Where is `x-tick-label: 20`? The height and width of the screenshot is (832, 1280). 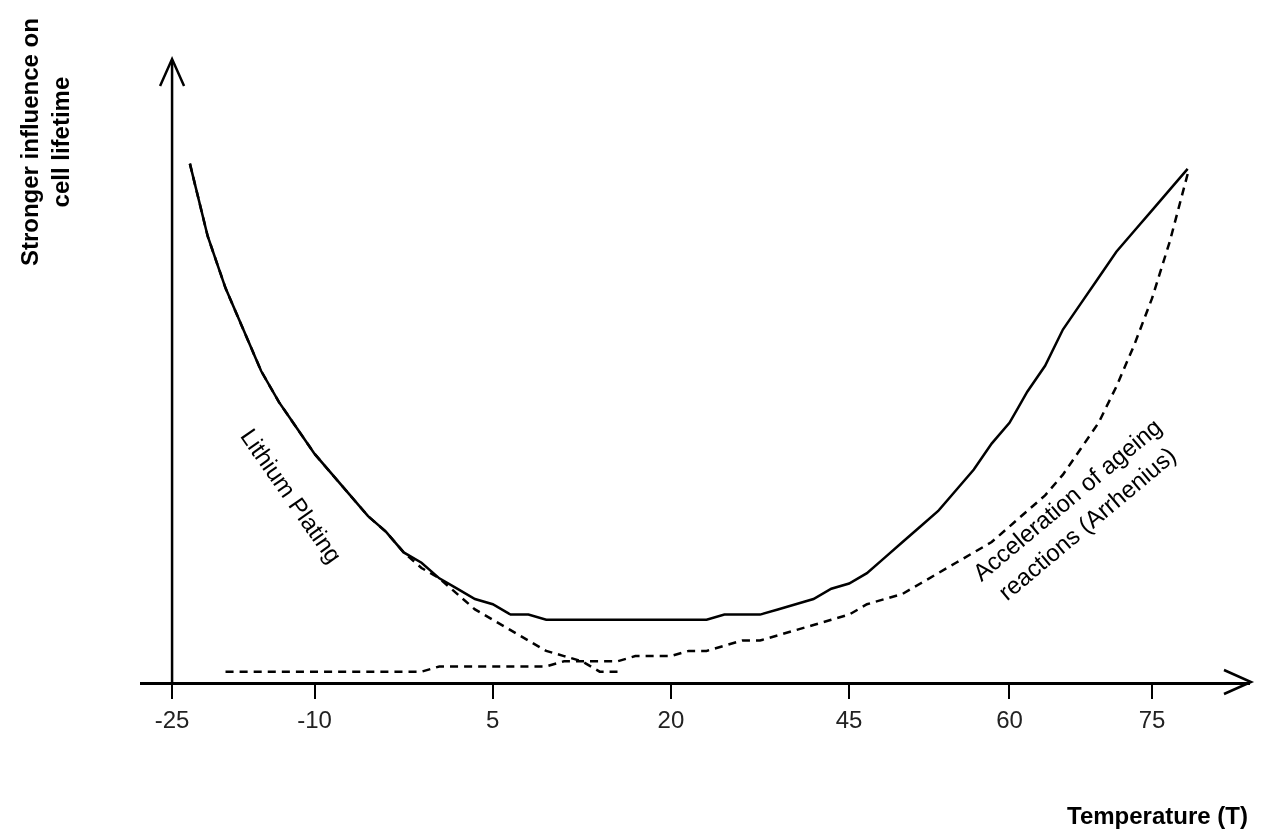 x-tick-label: 20 is located at coordinates (671, 719).